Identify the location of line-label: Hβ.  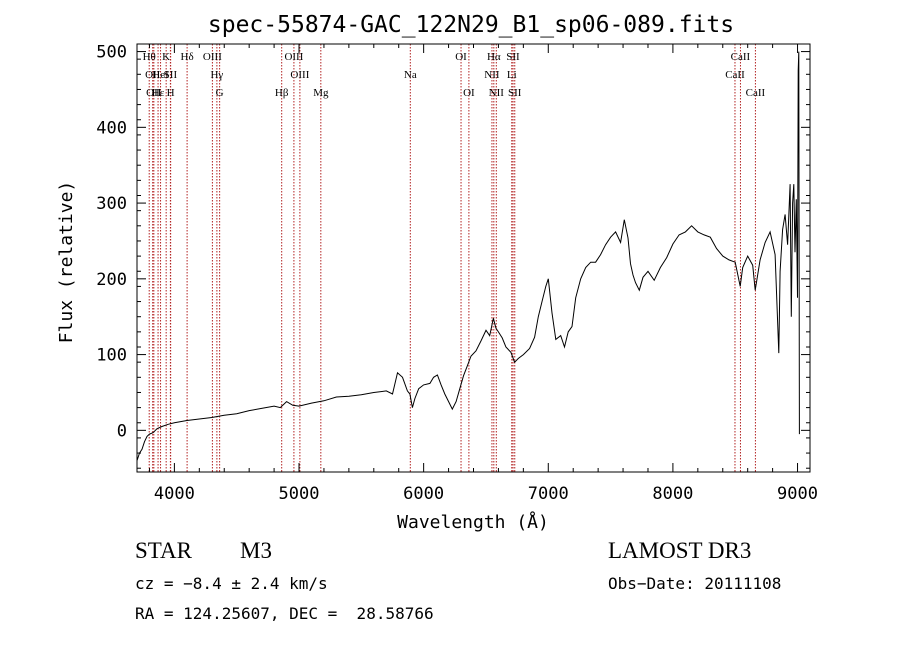
(282, 93).